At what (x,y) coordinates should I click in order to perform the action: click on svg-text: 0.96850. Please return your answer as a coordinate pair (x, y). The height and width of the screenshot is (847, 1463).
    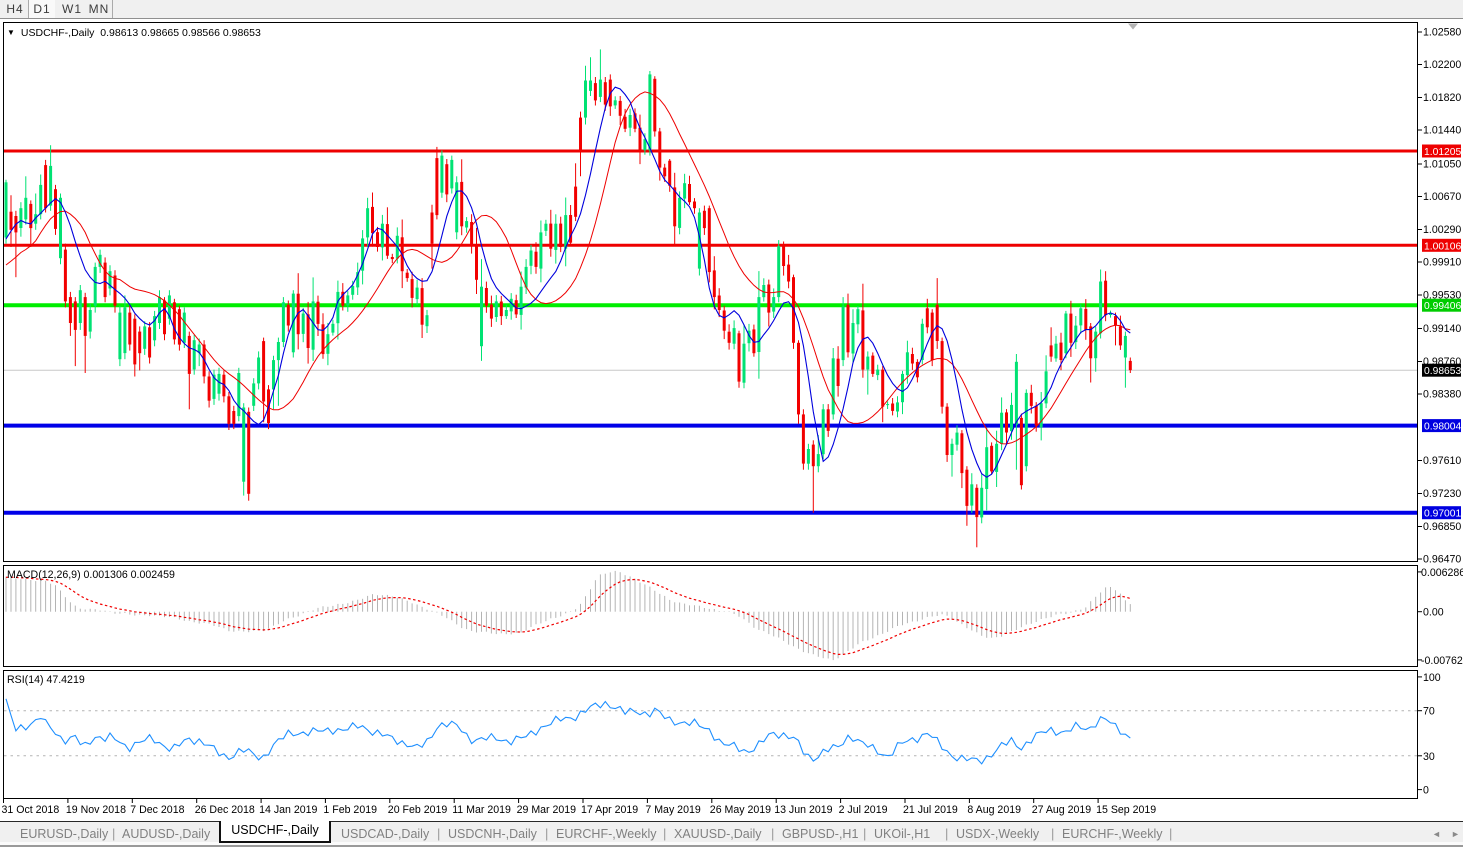
    Looking at the image, I should click on (1442, 527).